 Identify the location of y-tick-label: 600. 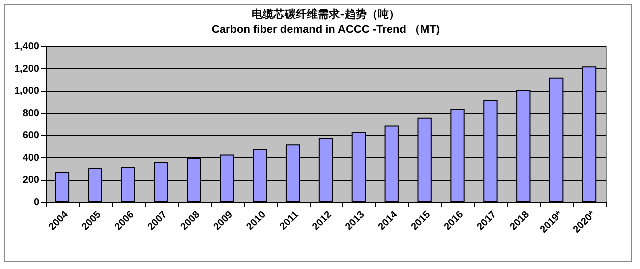
(31, 136).